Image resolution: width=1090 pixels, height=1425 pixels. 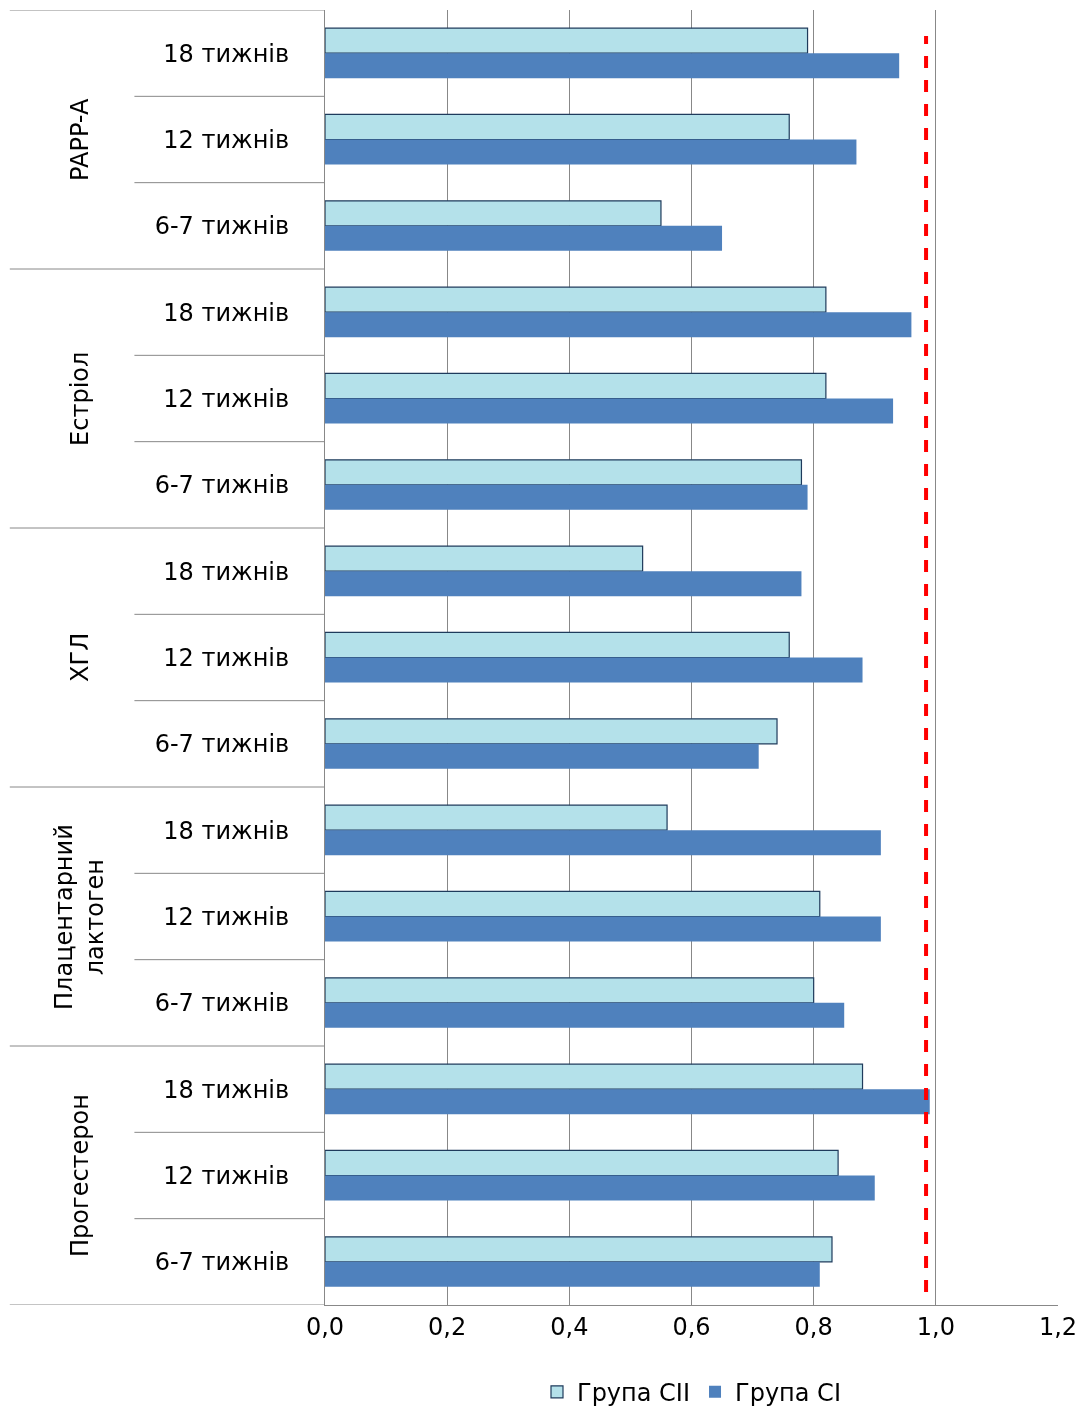 What do you see at coordinates (79, 657) in the screenshot?
I see `text: ХГЛ` at bounding box center [79, 657].